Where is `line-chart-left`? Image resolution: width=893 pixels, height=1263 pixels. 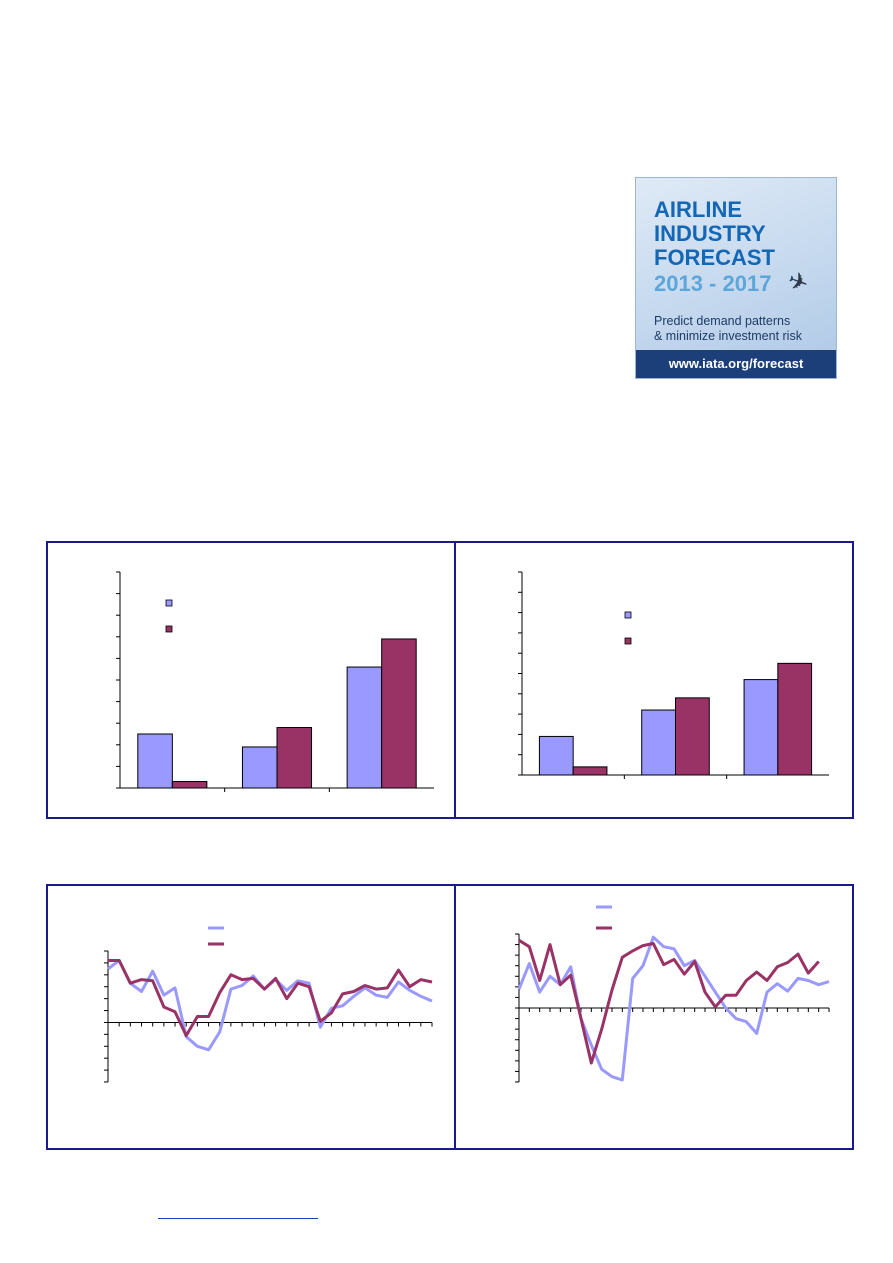
line-chart-left is located at coordinates (268, 1004).